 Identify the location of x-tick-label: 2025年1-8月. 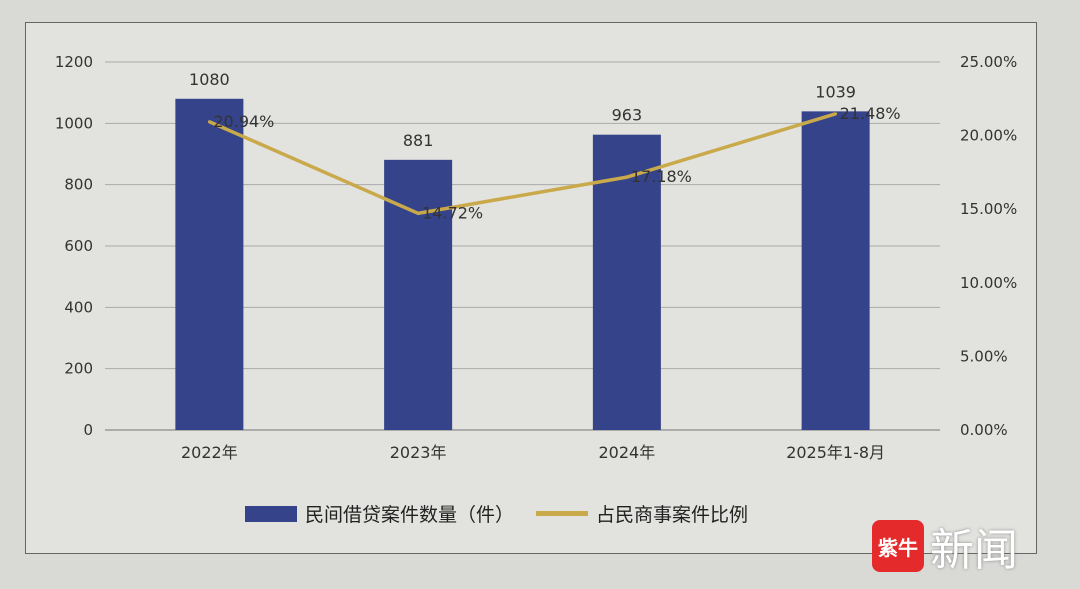
(835, 452).